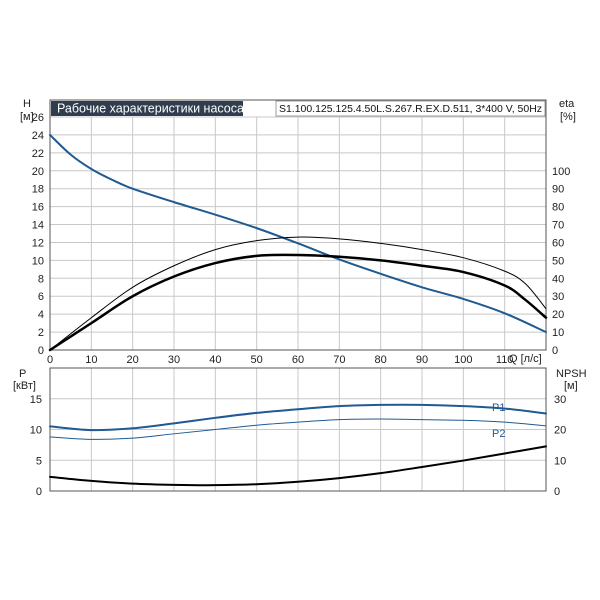  I want to click on head-tick-label: 26, so click(38, 118).